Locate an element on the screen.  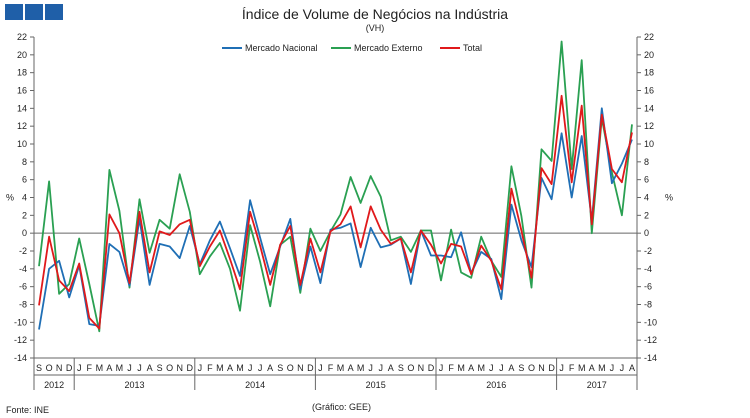
y-tick-label-right: 10 is located at coordinates (649, 144).